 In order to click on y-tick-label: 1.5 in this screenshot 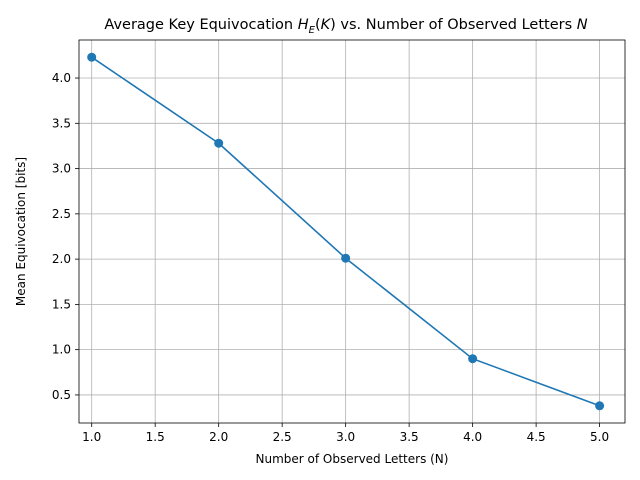, I will do `click(61, 304)`.